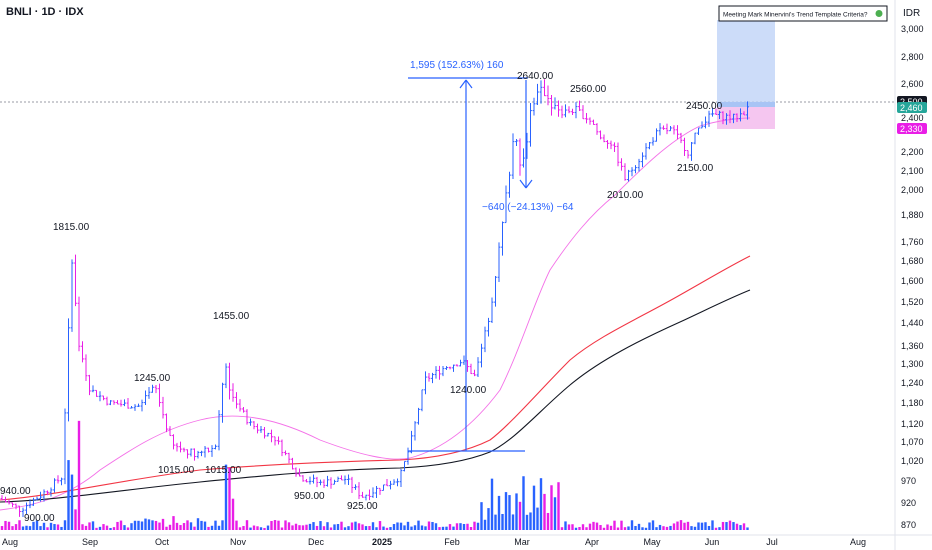 The height and width of the screenshot is (550, 932). Describe the element at coordinates (625, 195) in the screenshot. I see `price-annotation: 2010.00` at that location.